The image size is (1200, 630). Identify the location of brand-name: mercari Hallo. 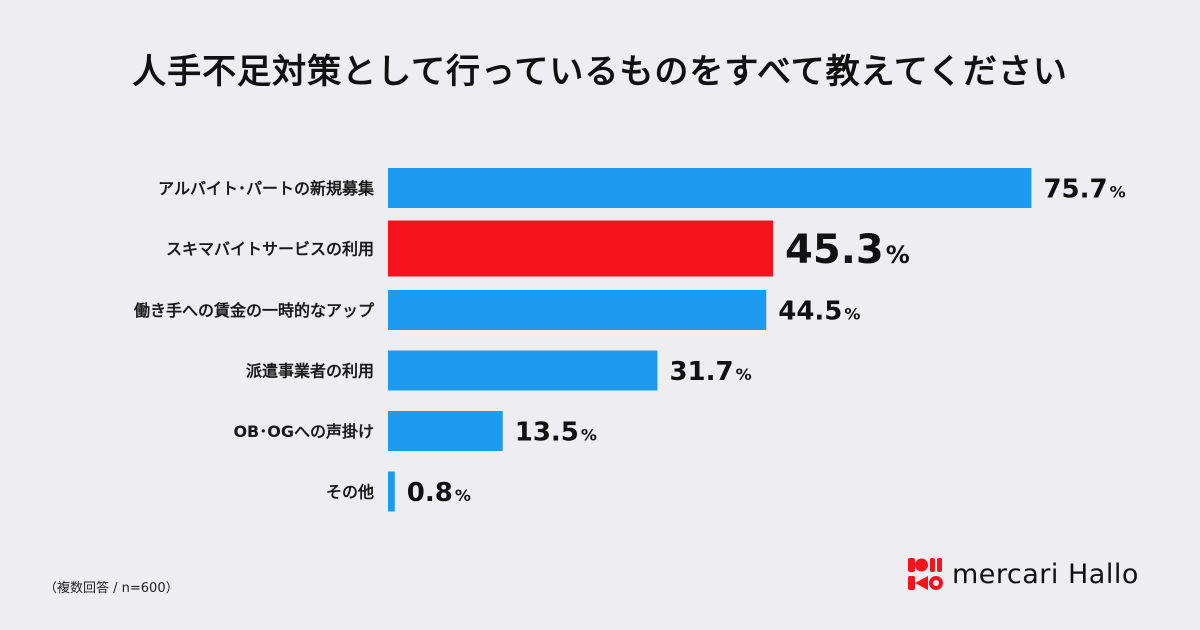
(1045, 574).